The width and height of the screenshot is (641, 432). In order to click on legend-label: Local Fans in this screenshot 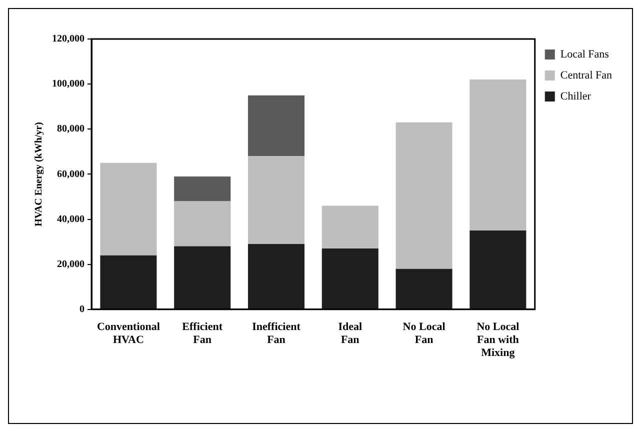, I will do `click(584, 54)`.